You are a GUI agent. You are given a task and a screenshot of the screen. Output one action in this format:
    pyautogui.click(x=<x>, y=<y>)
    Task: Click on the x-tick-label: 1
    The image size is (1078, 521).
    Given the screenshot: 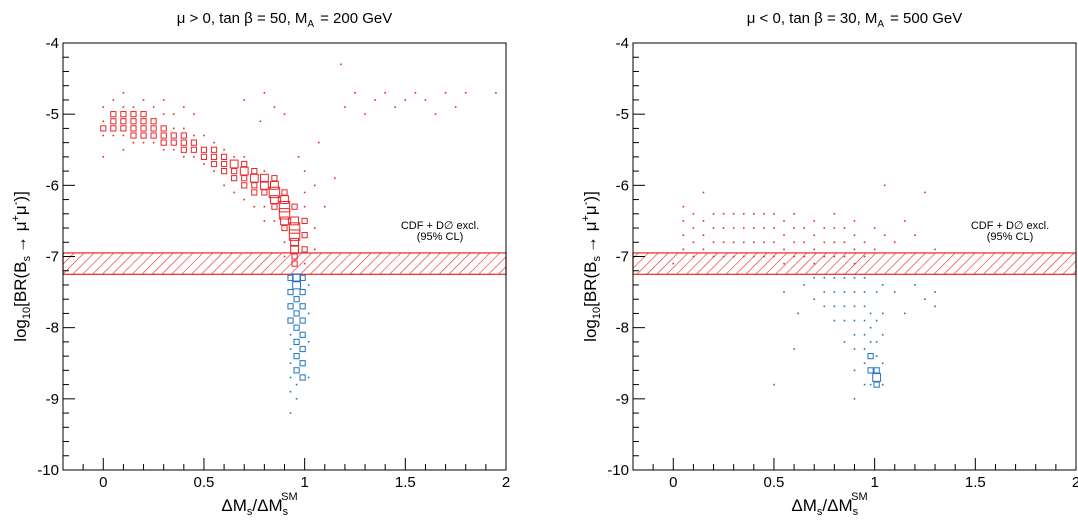 What is the action you would take?
    pyautogui.click(x=874, y=482)
    